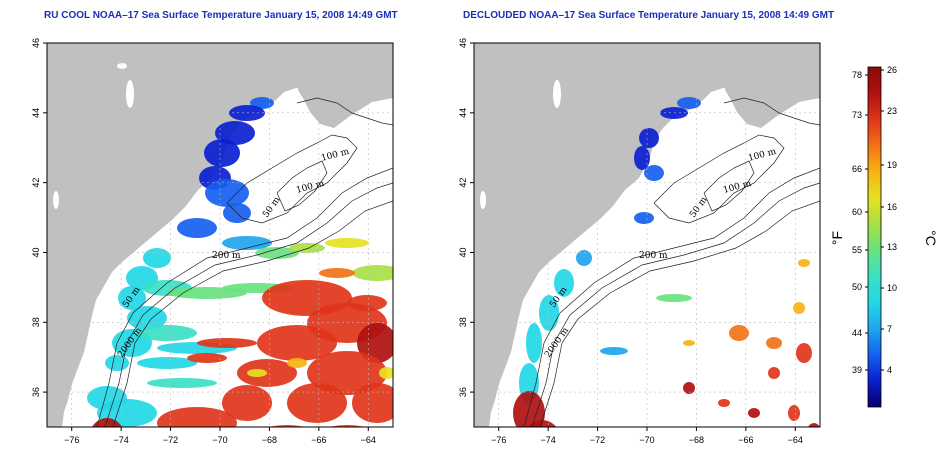 The width and height of the screenshot is (950, 475). What do you see at coordinates (857, 370) in the screenshot?
I see `colorbar-f-label: 39` at bounding box center [857, 370].